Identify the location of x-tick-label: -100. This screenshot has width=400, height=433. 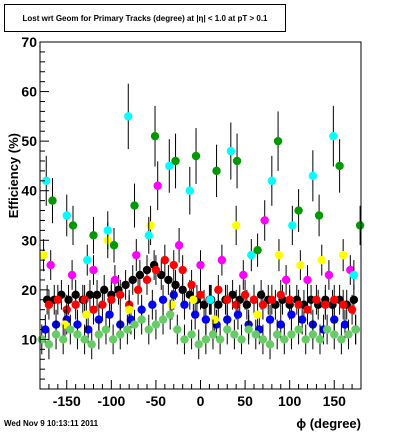
(111, 401).